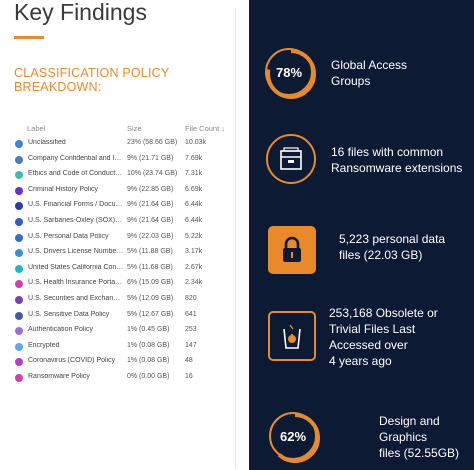  What do you see at coordinates (194, 283) in the screenshot?
I see `row-count: 2.34k` at bounding box center [194, 283].